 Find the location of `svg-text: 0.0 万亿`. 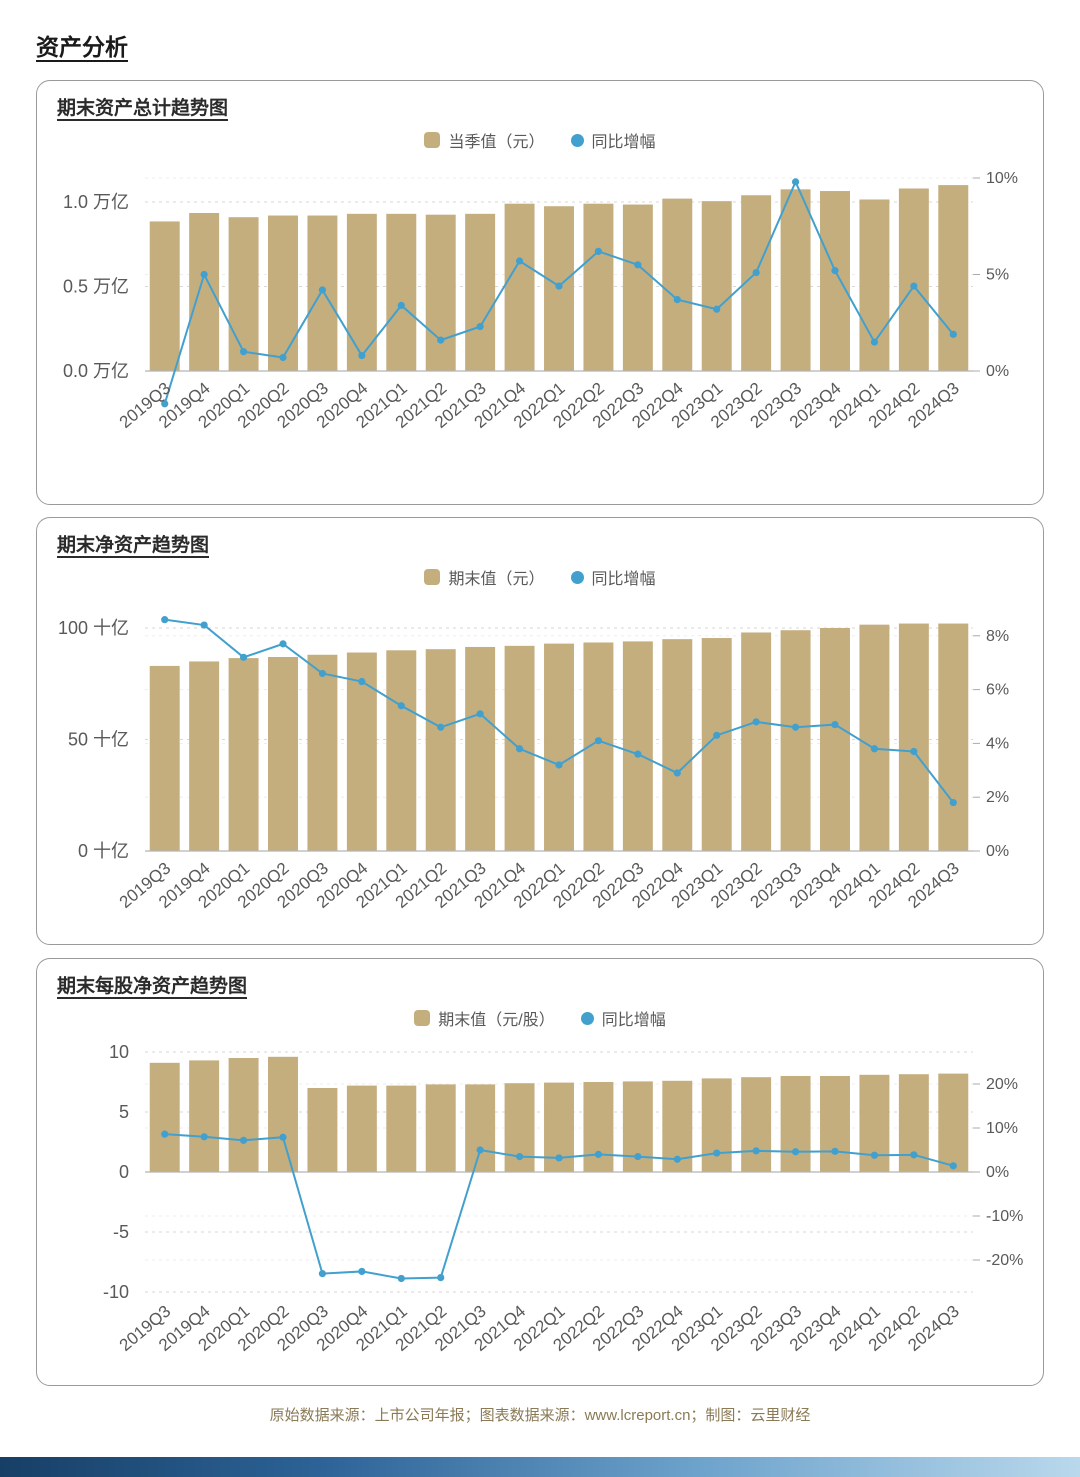

svg-text: 0.0 万亿 is located at coordinates (96, 371).